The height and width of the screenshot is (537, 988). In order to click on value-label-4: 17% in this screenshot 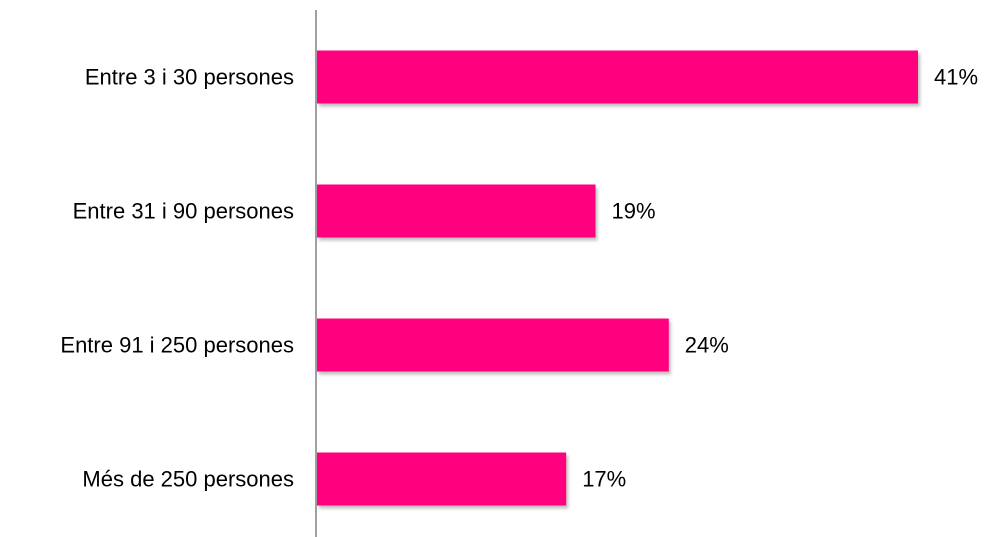, I will do `click(604, 479)`.